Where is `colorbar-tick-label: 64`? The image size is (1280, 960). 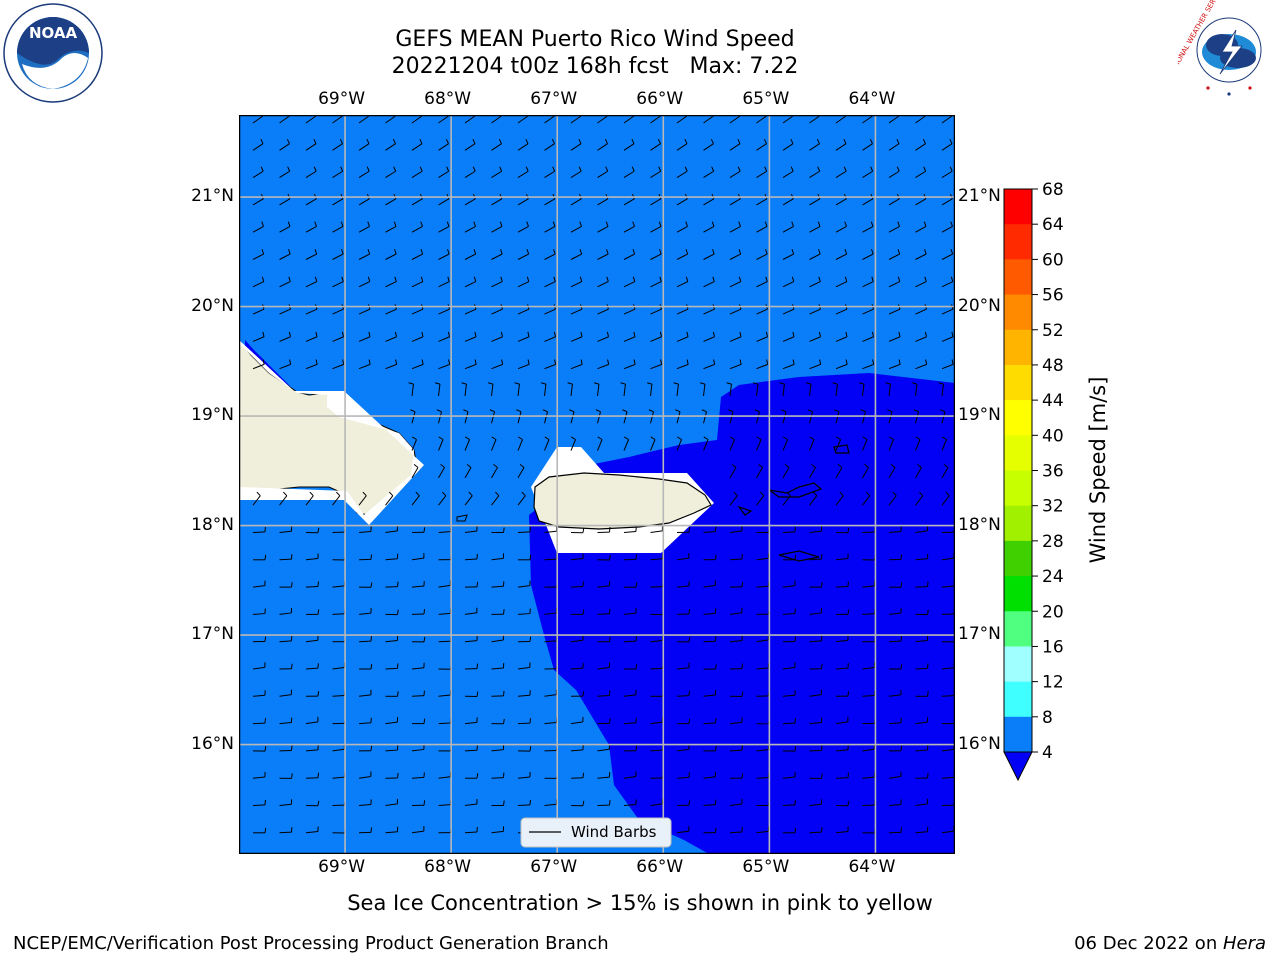
colorbar-tick-label: 64 is located at coordinates (1053, 225).